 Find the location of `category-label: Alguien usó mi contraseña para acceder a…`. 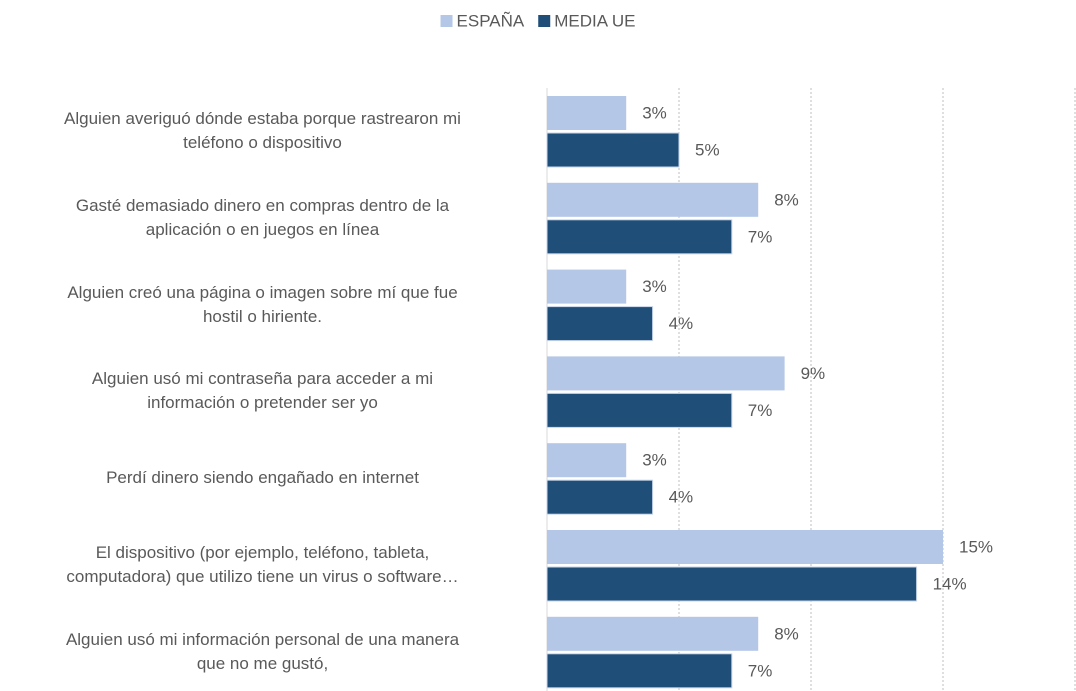

category-label: Alguien usó mi contraseña para acceder a… is located at coordinates (262, 391).